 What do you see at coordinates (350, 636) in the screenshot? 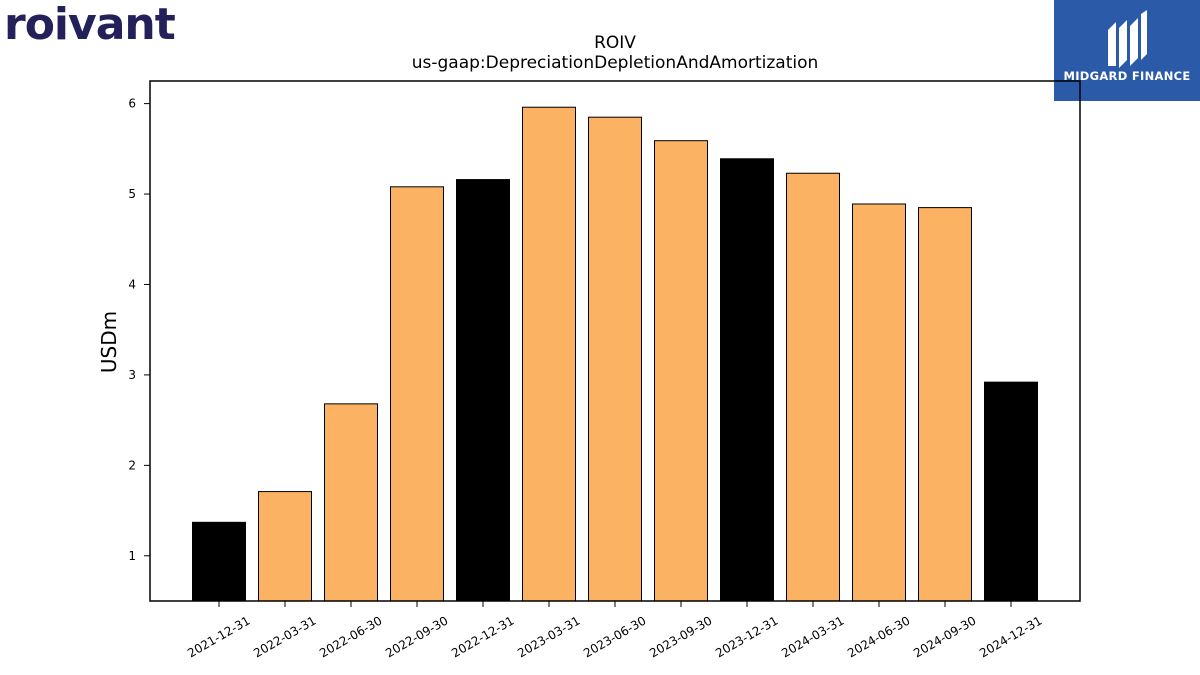
I see `x-tick-label: 2022-06-30` at bounding box center [350, 636].